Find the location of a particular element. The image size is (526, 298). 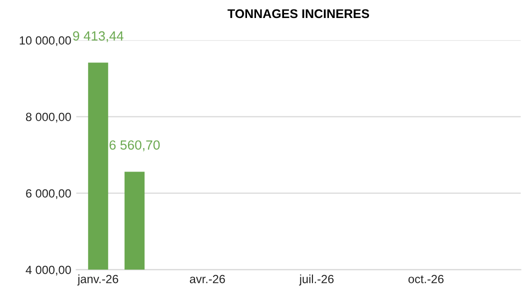

data-label: 9 413,44 is located at coordinates (98, 36).